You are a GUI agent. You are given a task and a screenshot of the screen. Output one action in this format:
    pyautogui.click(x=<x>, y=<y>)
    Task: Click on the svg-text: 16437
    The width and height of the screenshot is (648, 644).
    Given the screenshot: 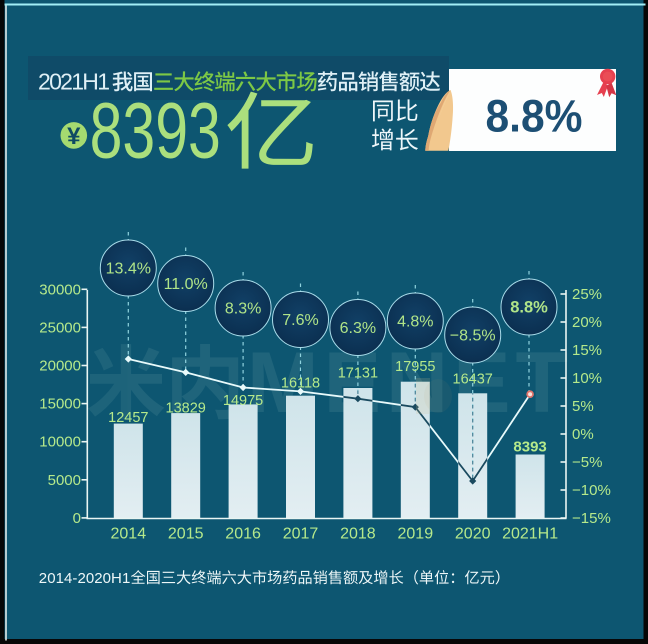 What is the action you would take?
    pyautogui.click(x=473, y=380)
    